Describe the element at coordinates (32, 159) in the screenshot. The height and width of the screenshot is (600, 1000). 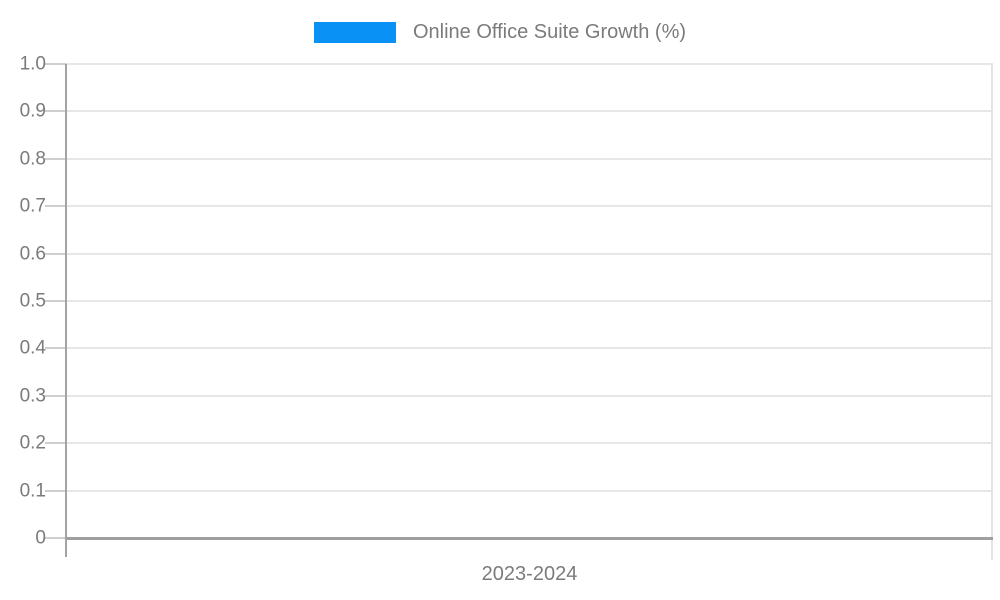
I see `y-tick-label: 0.8` at that location.